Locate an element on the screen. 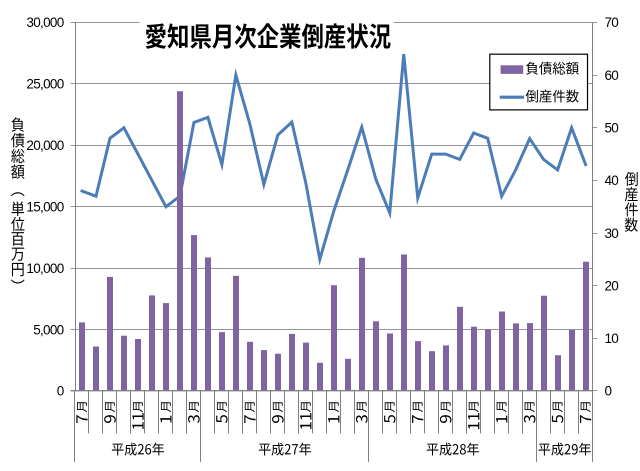  svg-text: 5,000 is located at coordinates (48, 329).